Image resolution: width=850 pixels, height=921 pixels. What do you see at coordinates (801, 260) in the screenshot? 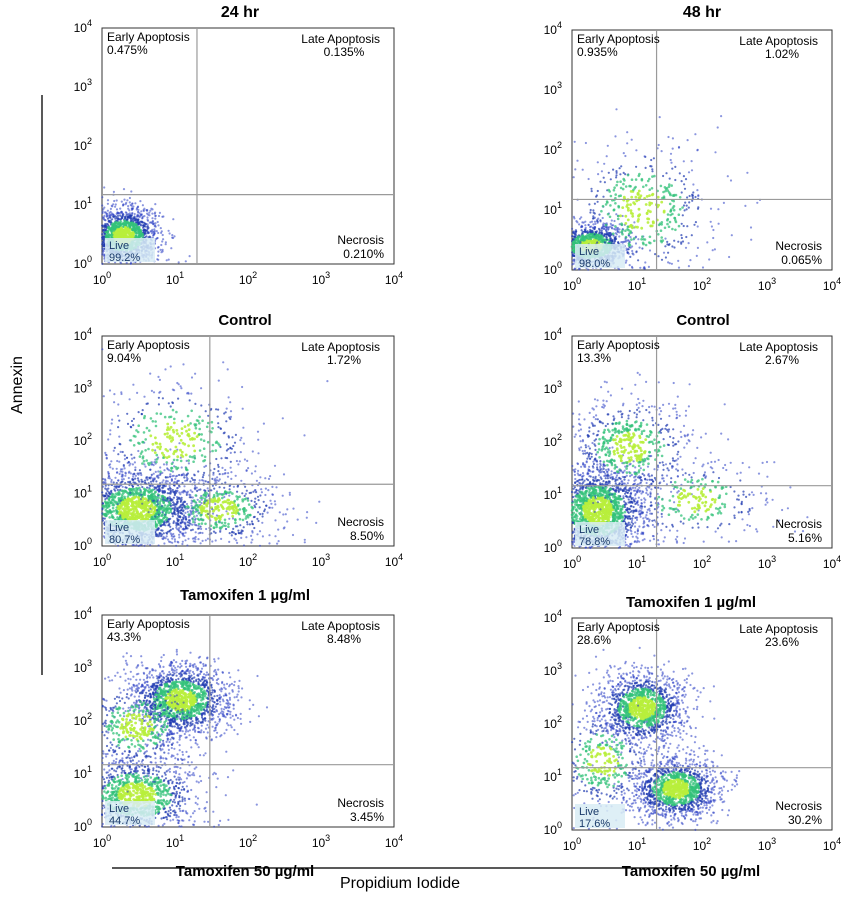
I see `necrosis-value: 0.065%` at bounding box center [801, 260].